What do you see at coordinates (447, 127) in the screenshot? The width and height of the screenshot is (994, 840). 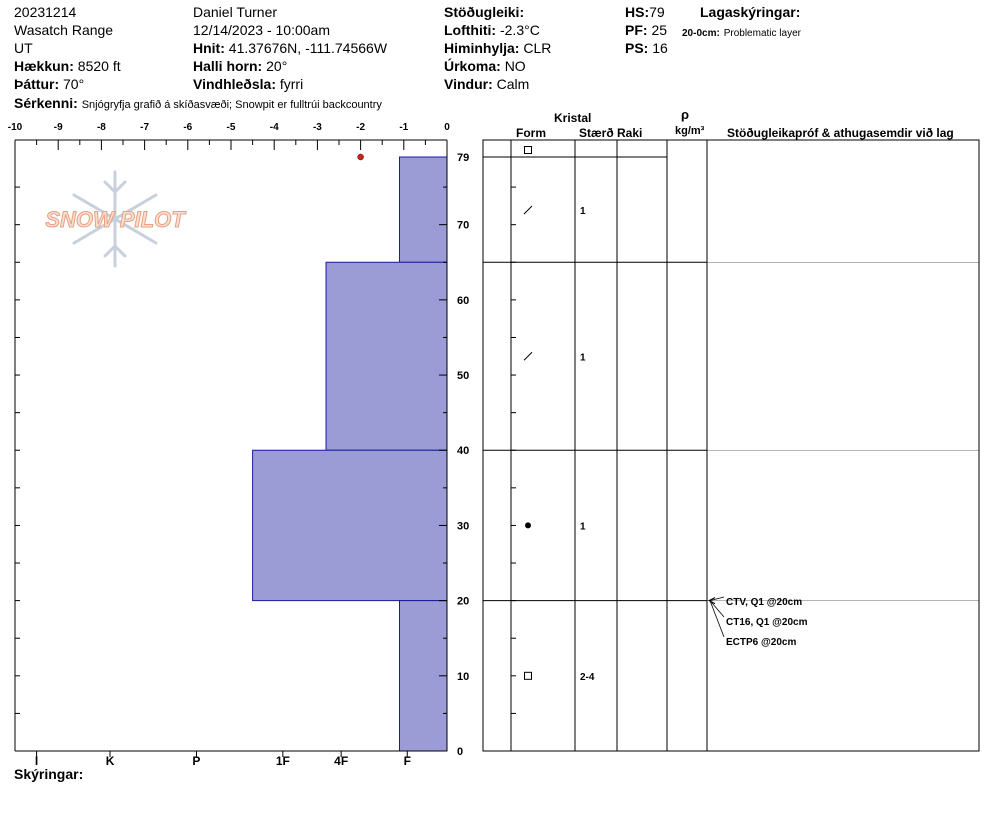 I see `temp-tick-label: 0` at bounding box center [447, 127].